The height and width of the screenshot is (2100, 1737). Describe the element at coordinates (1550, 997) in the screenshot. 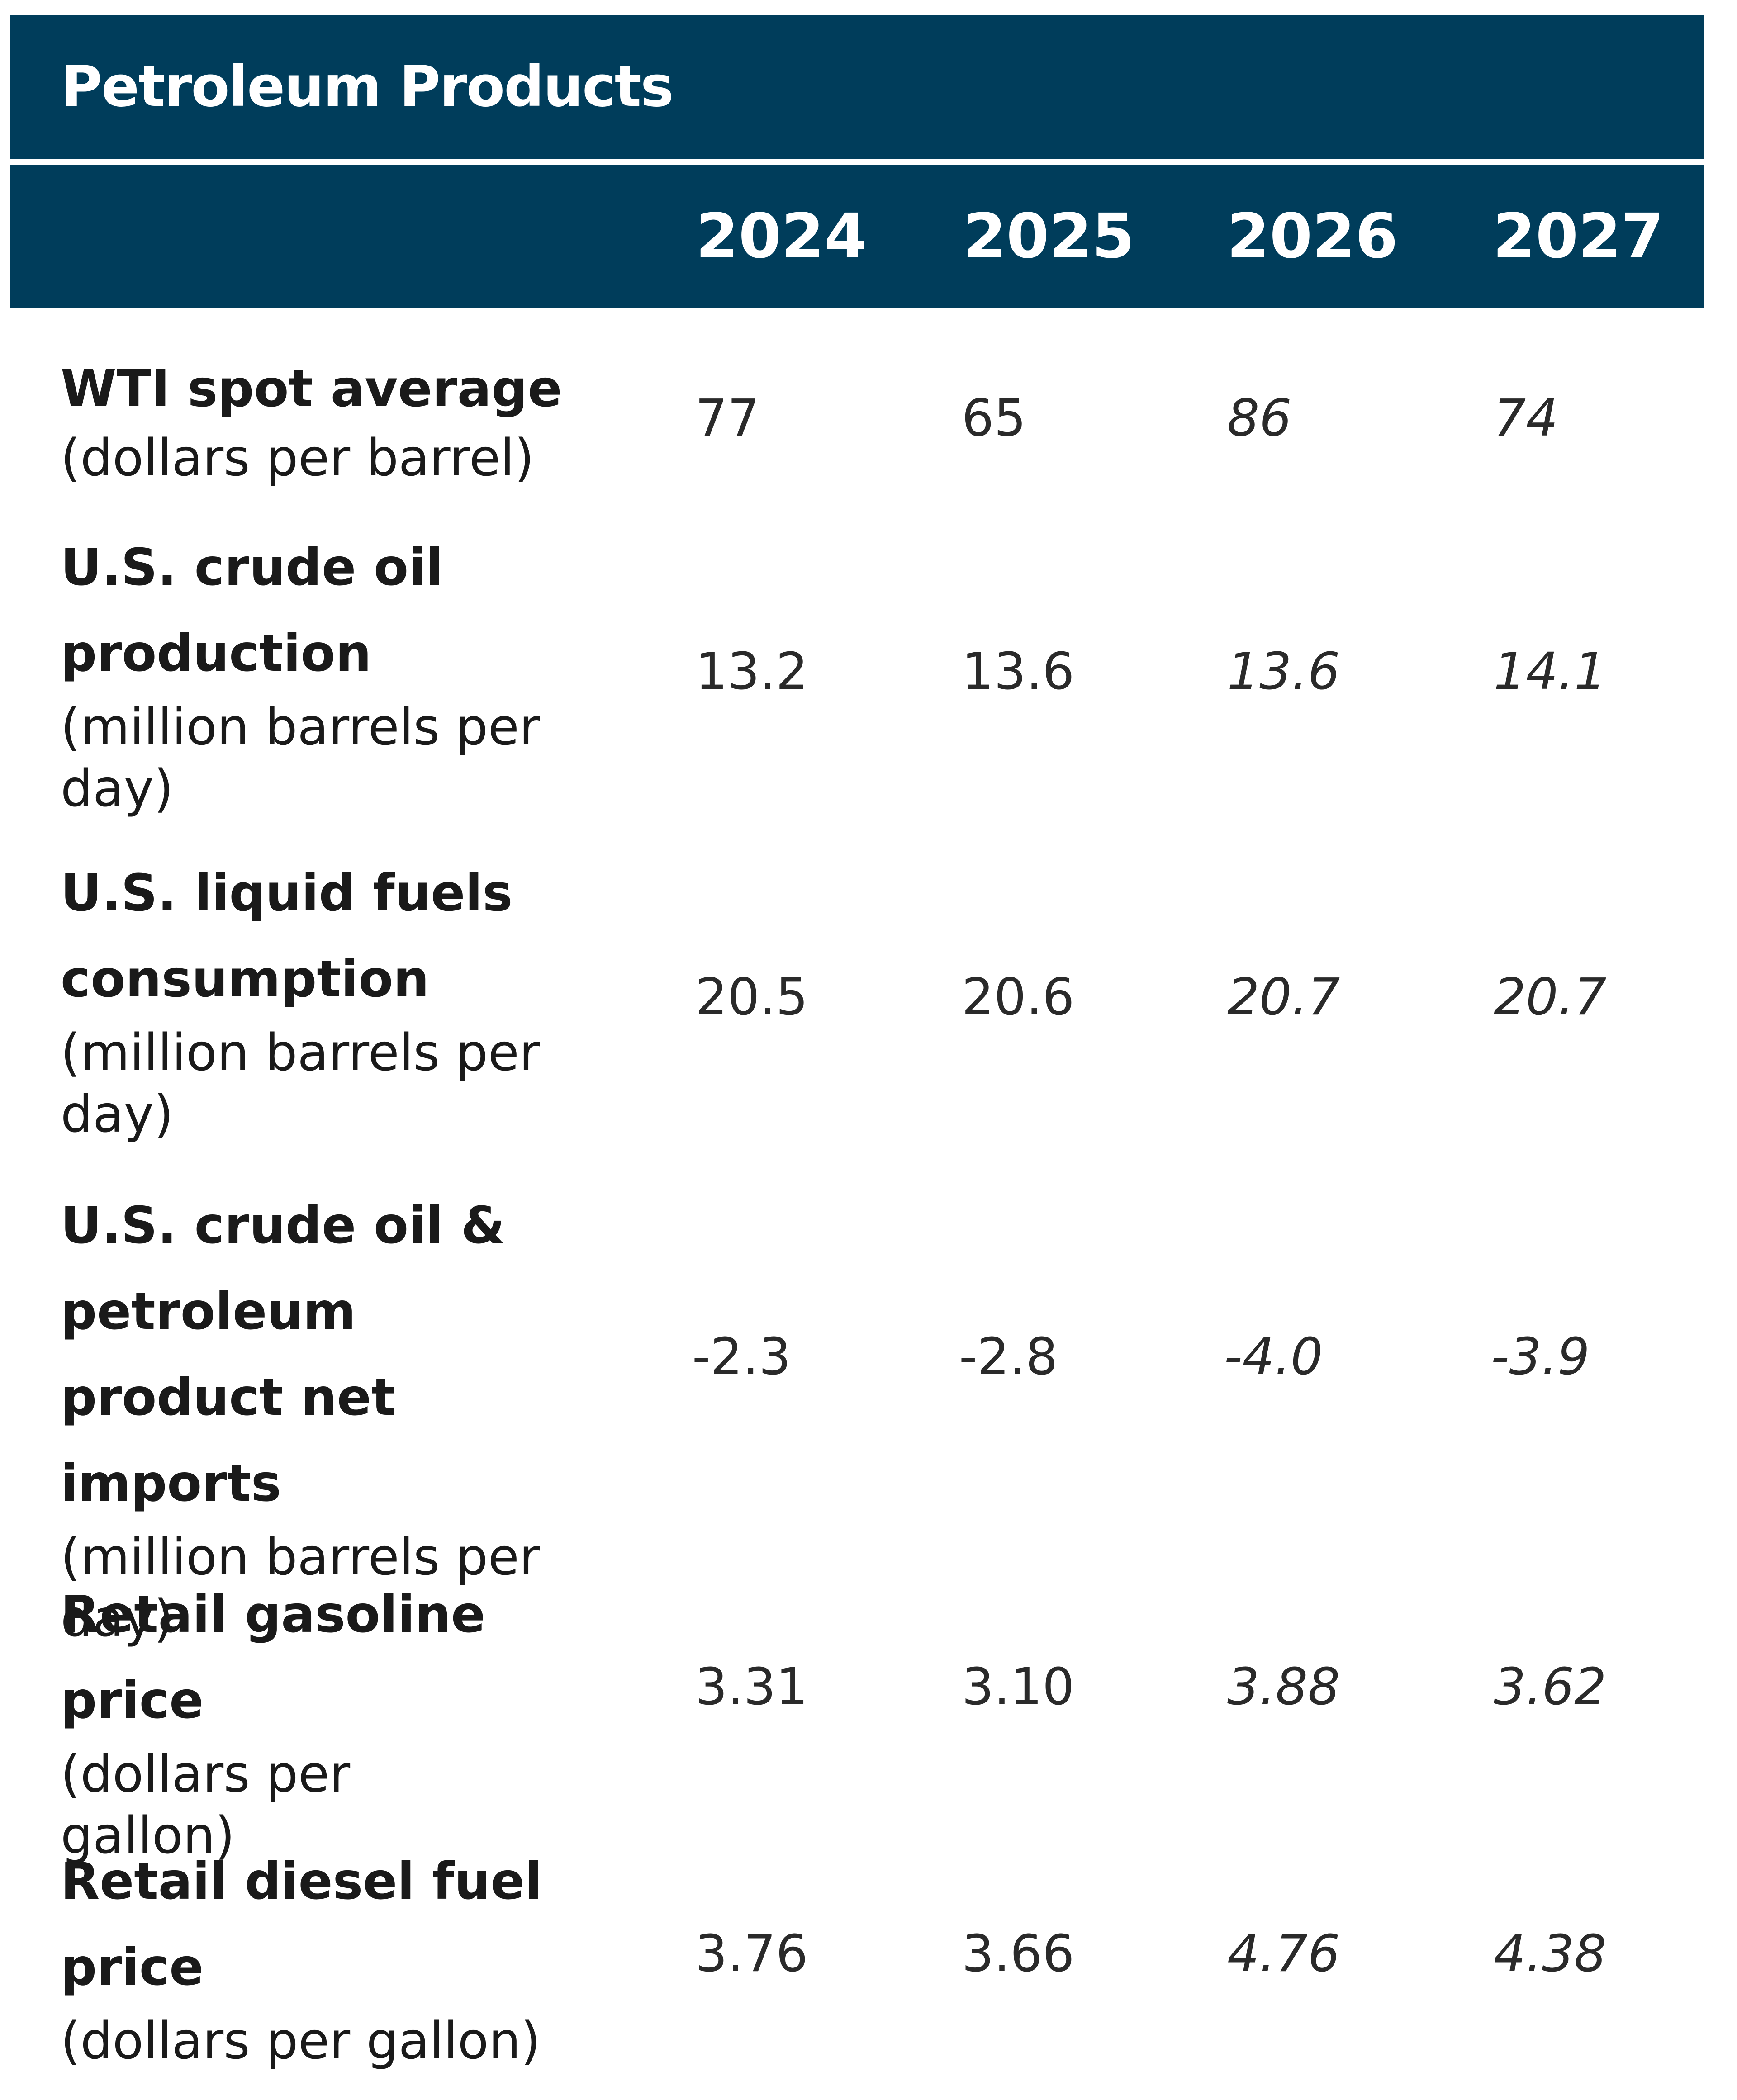

I see `value-2027: 20.7` at that location.